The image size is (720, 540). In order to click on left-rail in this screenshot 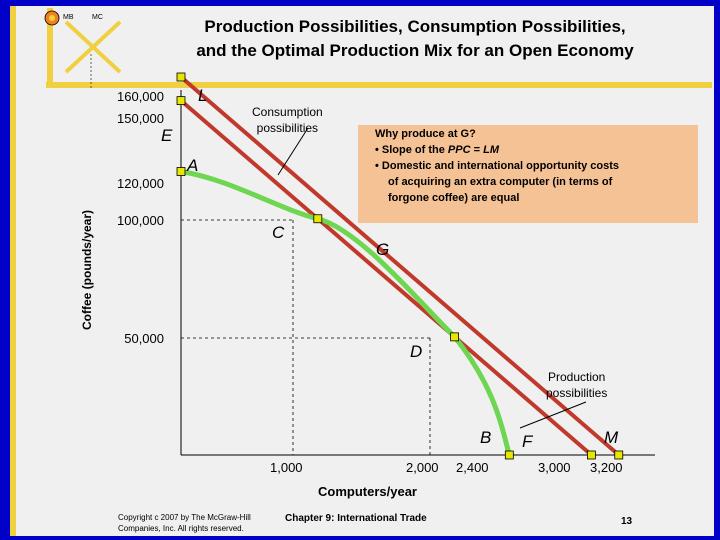, I will do `click(13, 271)`.